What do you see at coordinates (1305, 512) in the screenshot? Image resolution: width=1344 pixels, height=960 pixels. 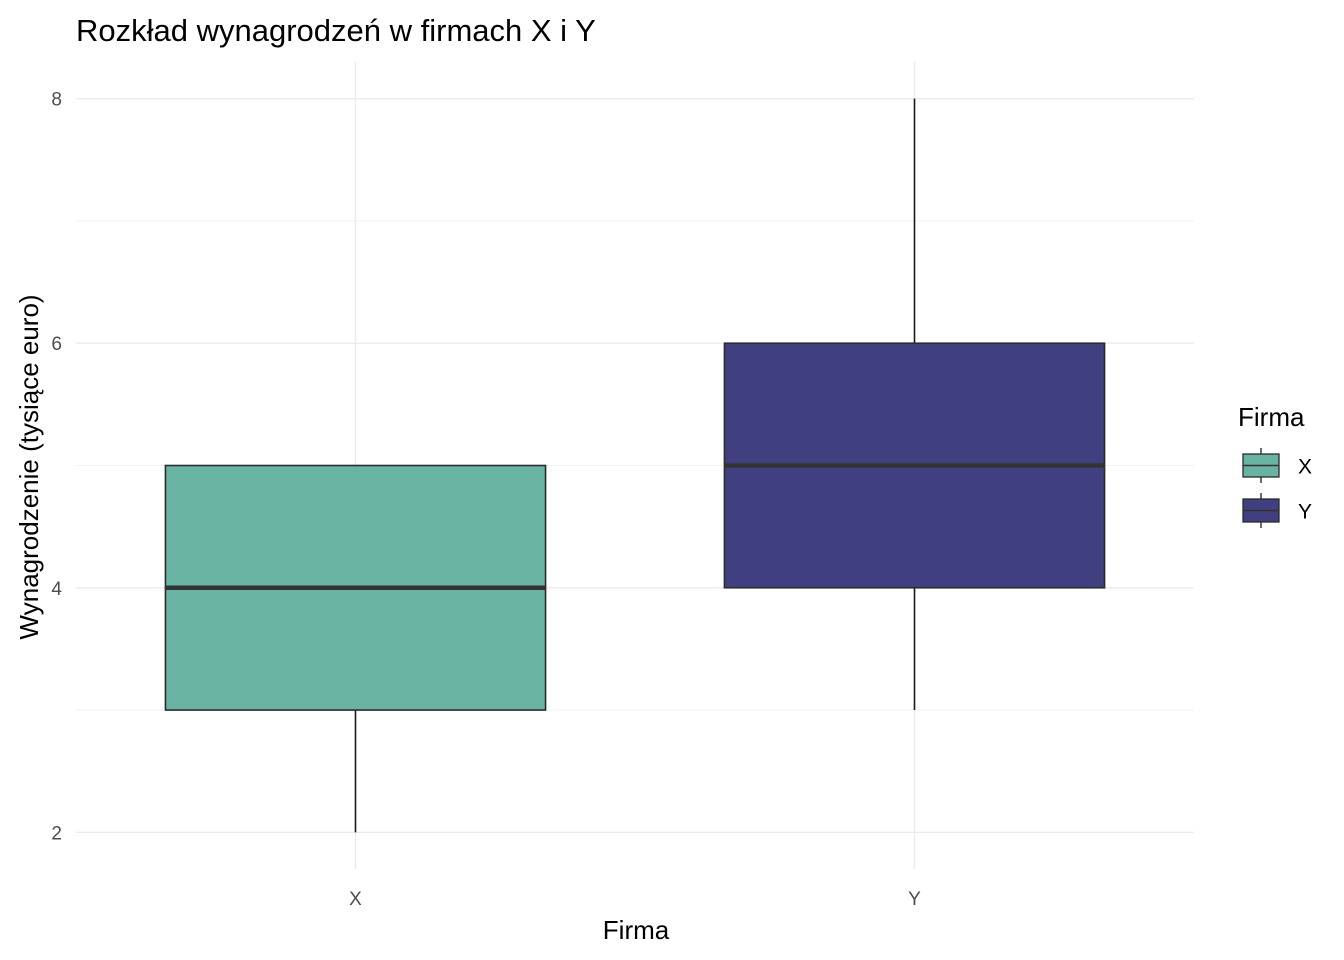 I see `legend-label: Y` at bounding box center [1305, 512].